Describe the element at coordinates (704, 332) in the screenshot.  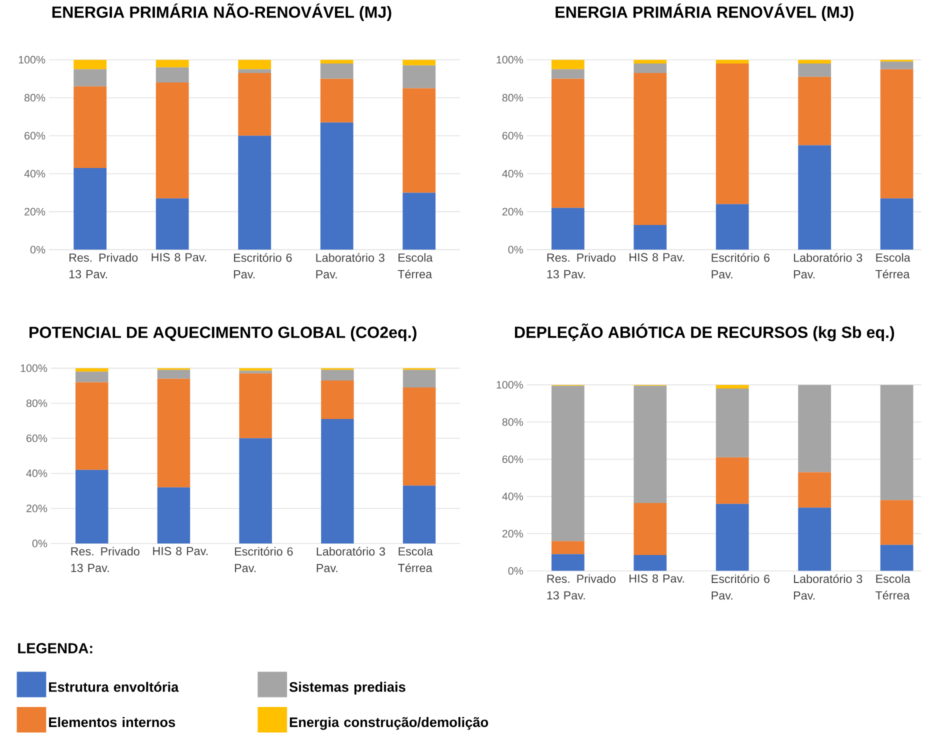
I see `chart-title: DEPLEÇÃO ABIÓTICA DE RECURSOS (kg Sb eq.)` at that location.